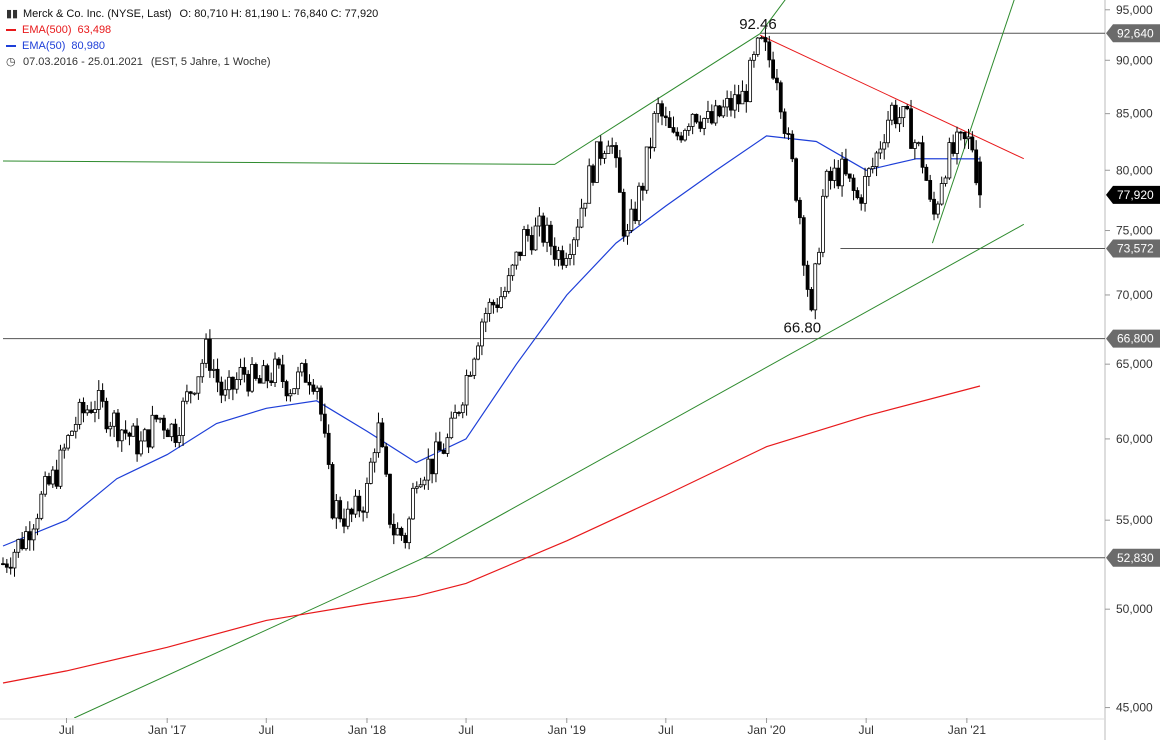  What do you see at coordinates (97, 14) in the screenshot?
I see `instrument-title: Merck & Co. Inc. (NYSE, Last)` at bounding box center [97, 14].